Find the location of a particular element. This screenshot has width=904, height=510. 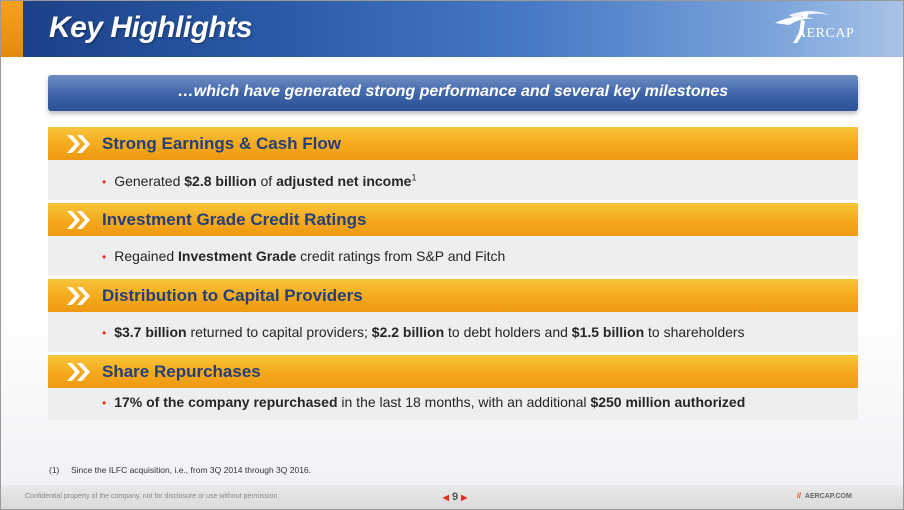

prev-triangle-icon: ◀ is located at coordinates (445, 497).